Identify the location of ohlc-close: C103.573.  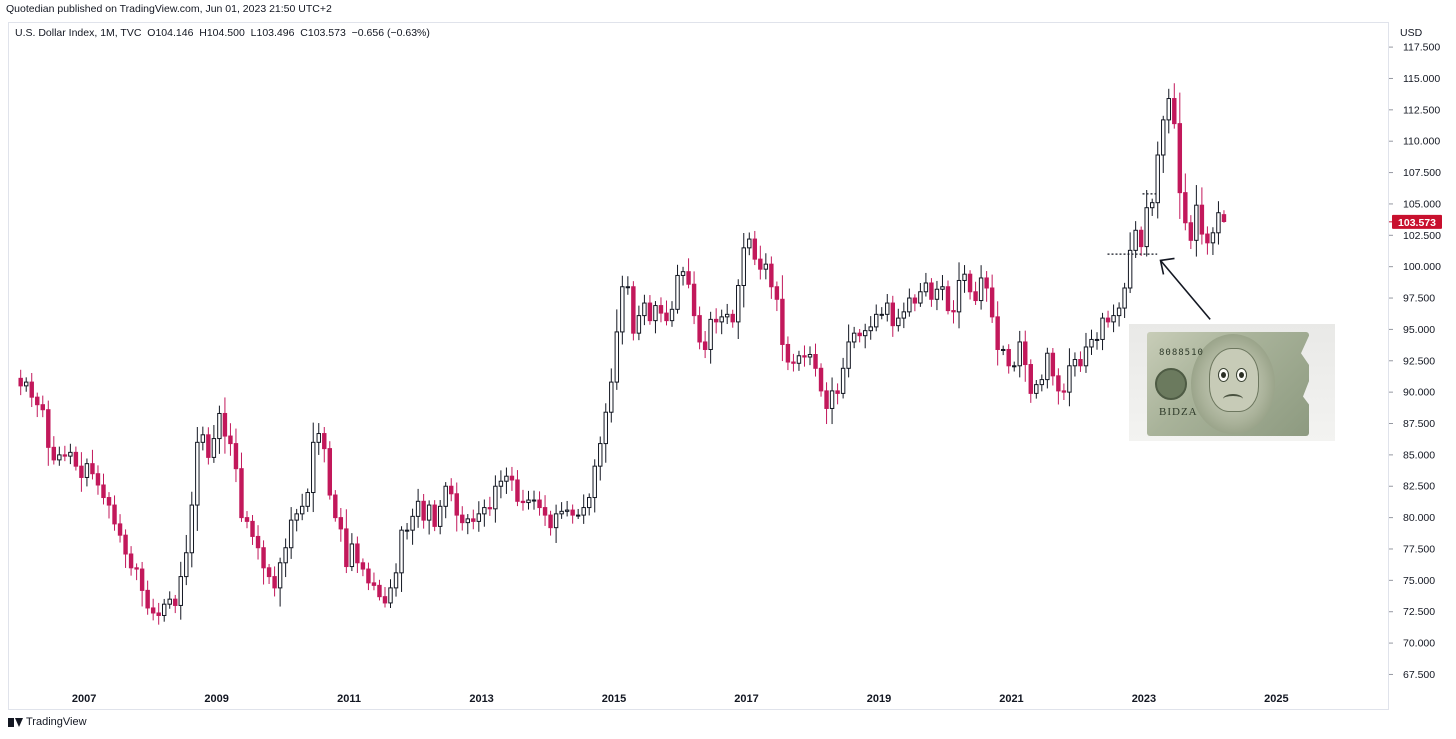
(323, 33).